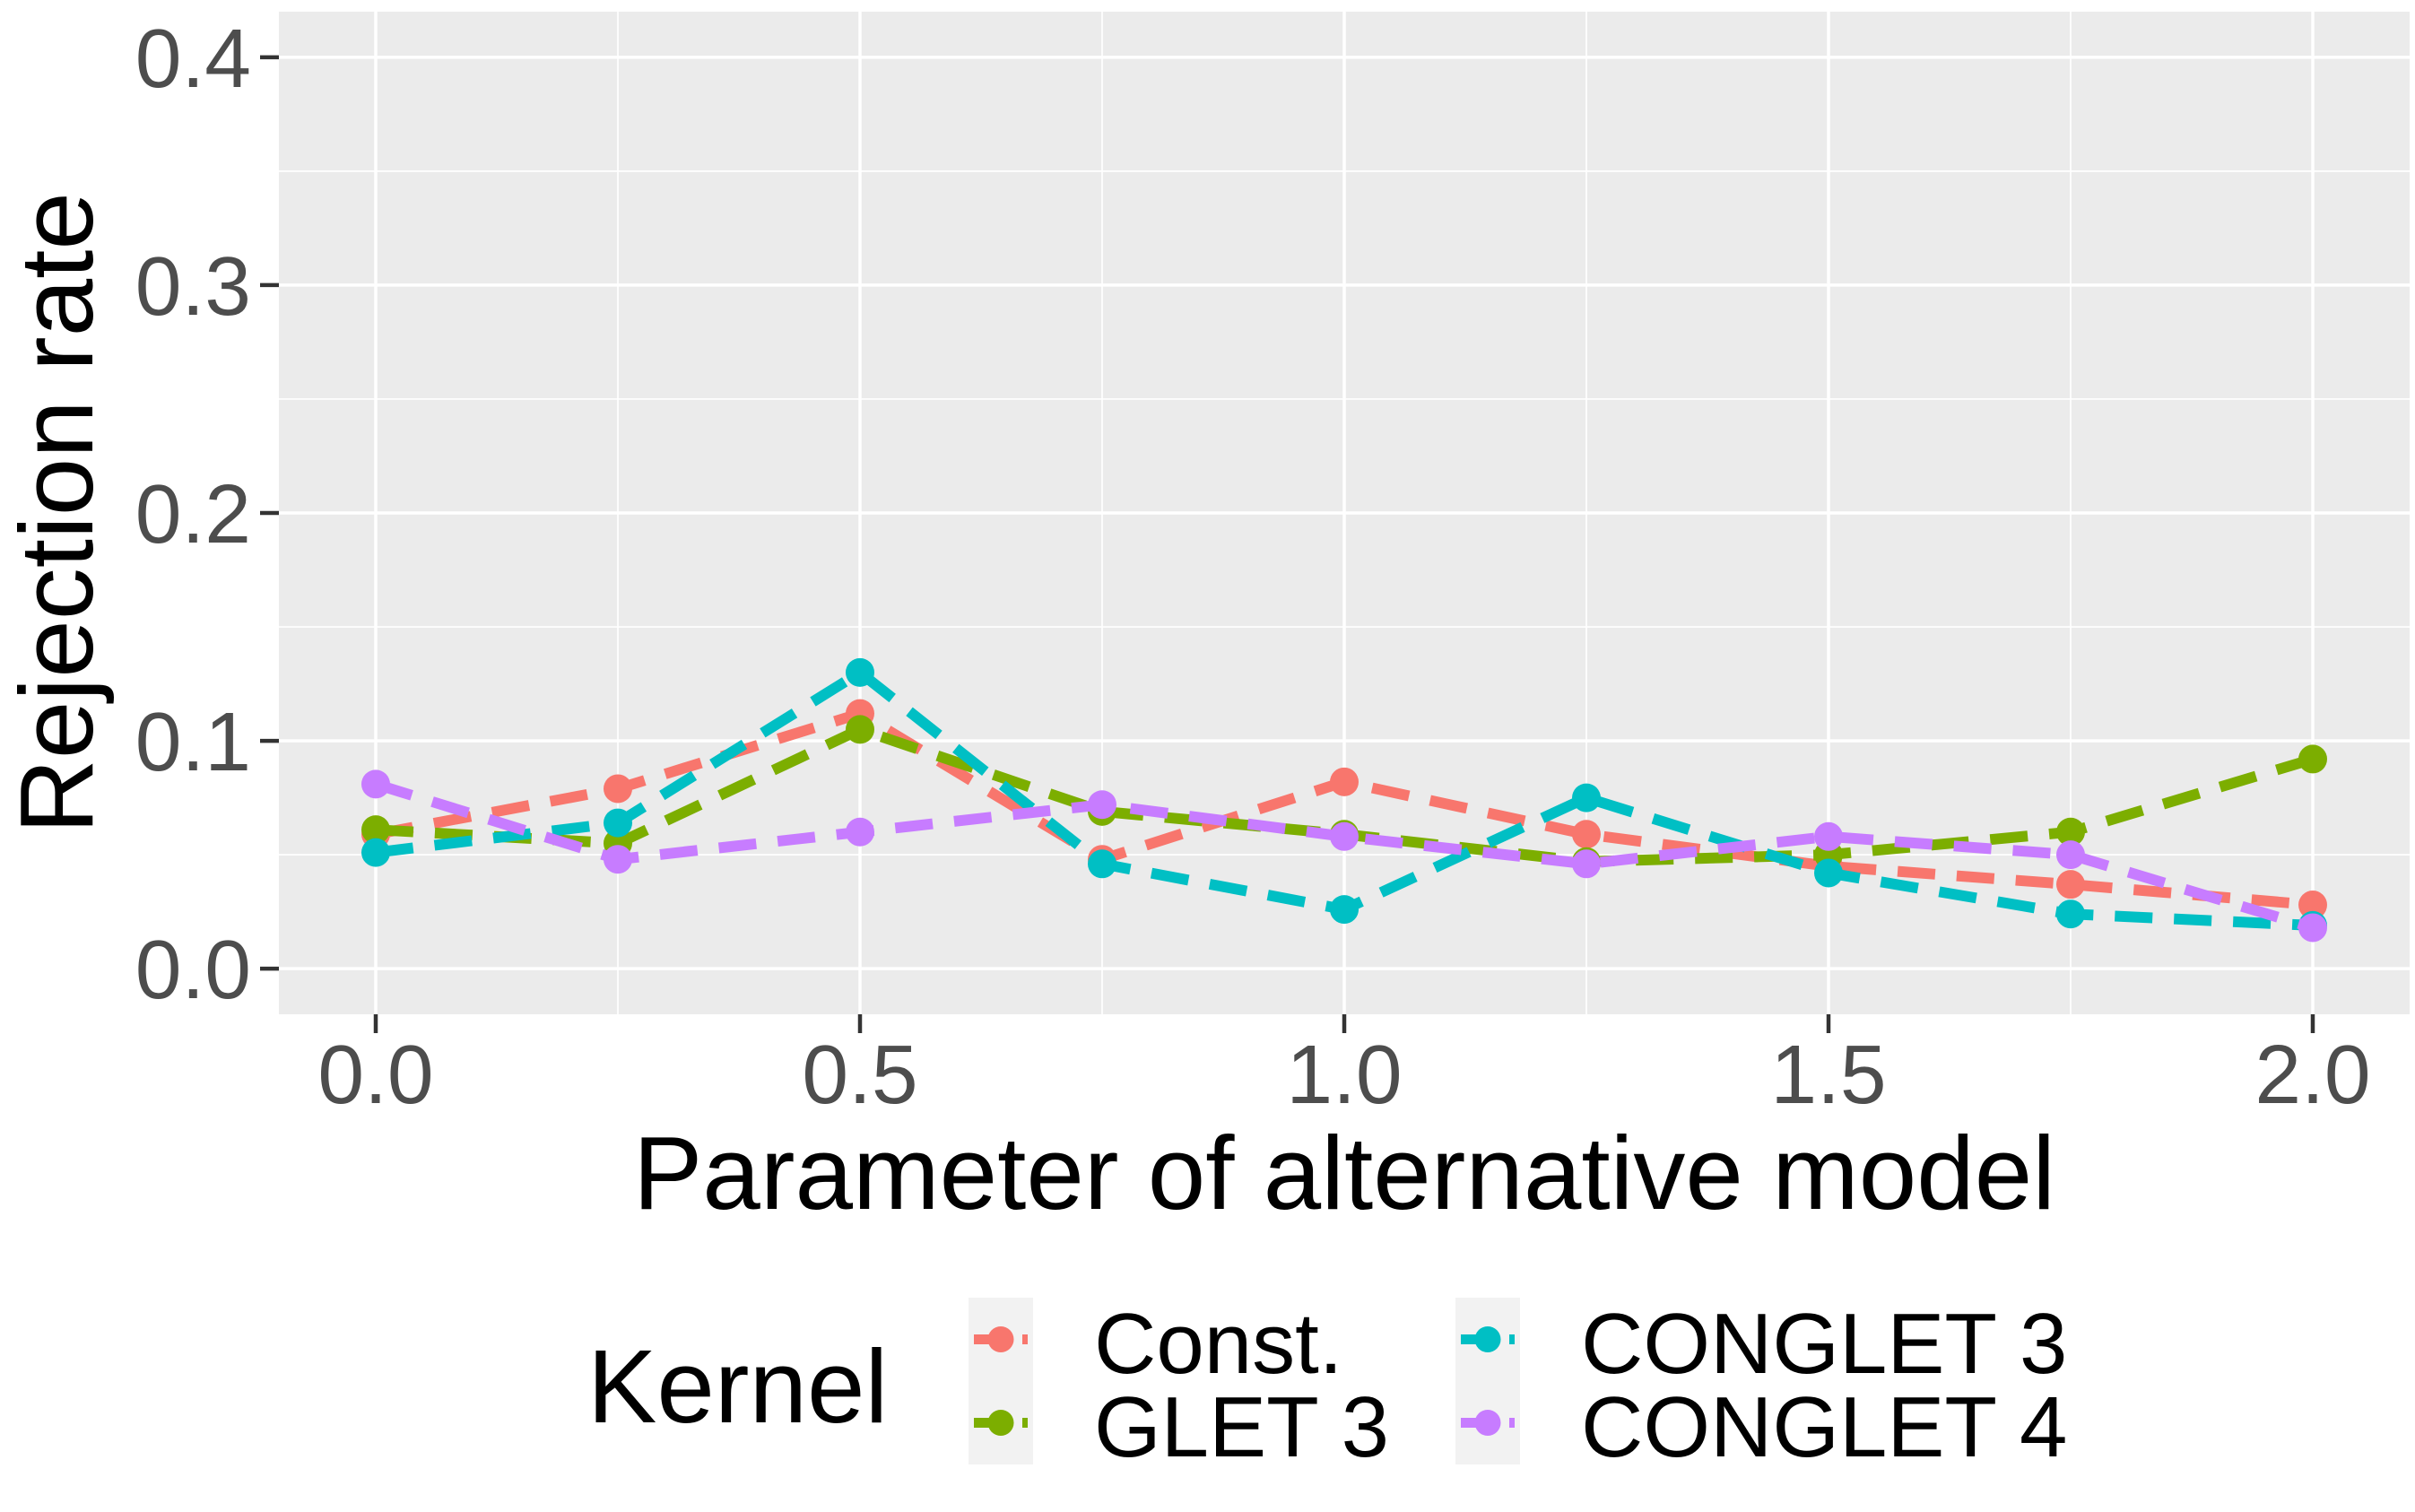 The image size is (2415, 1512). Describe the element at coordinates (1000, 1423) in the screenshot. I see `legend-key-point-glet3` at that location.